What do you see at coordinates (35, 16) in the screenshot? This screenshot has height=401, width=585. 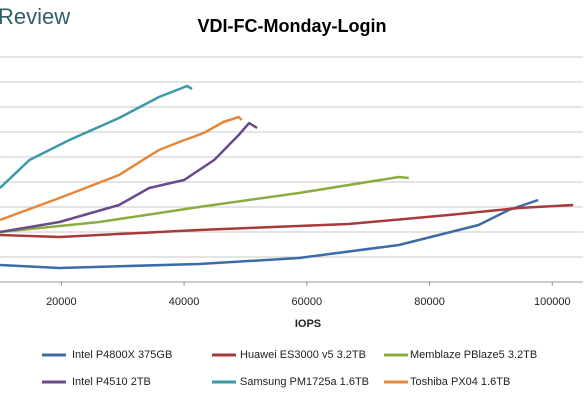 I see `brand: Review` at bounding box center [35, 16].